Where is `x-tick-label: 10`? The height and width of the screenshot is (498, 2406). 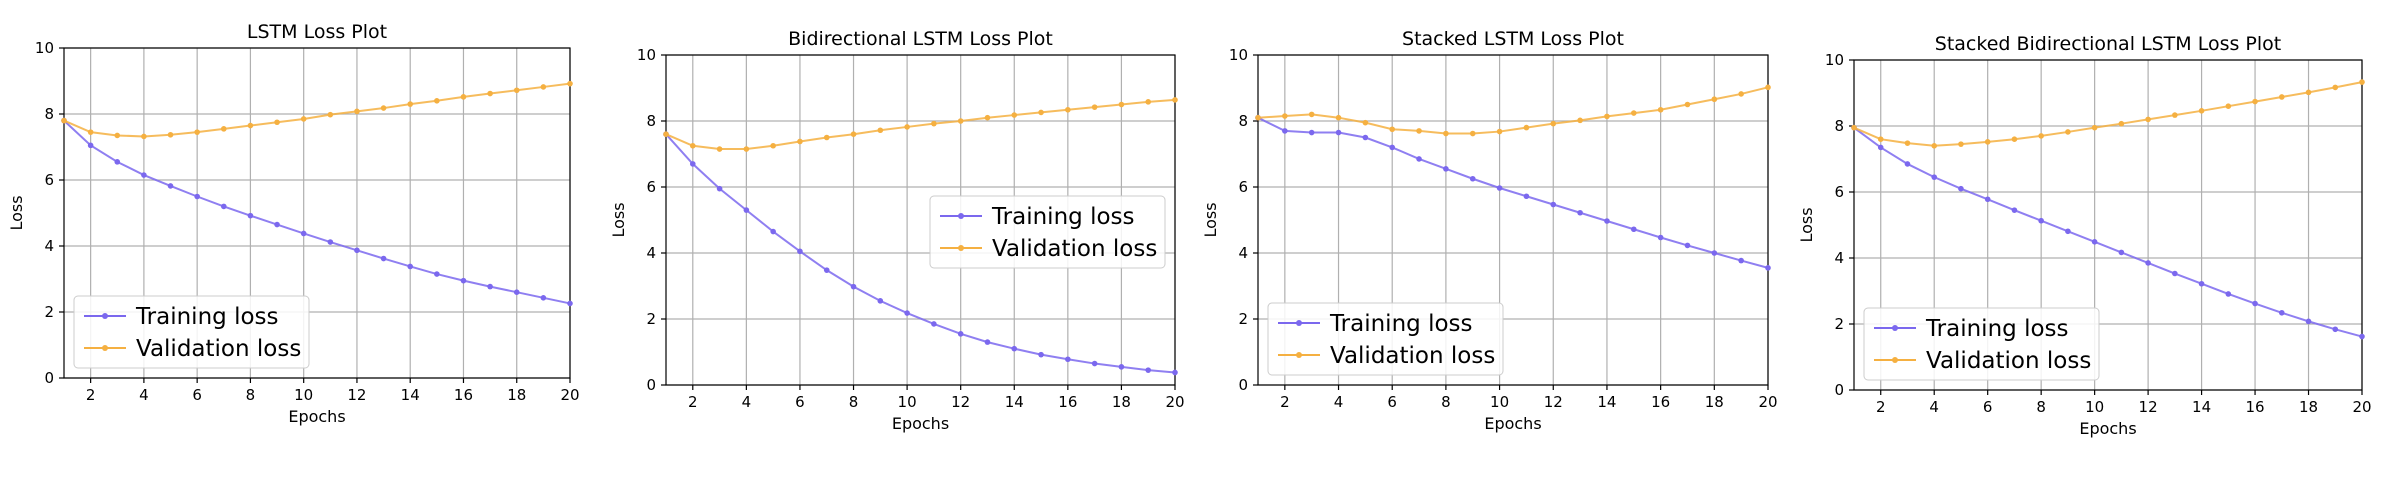
x-tick-label: 10 is located at coordinates (303, 395).